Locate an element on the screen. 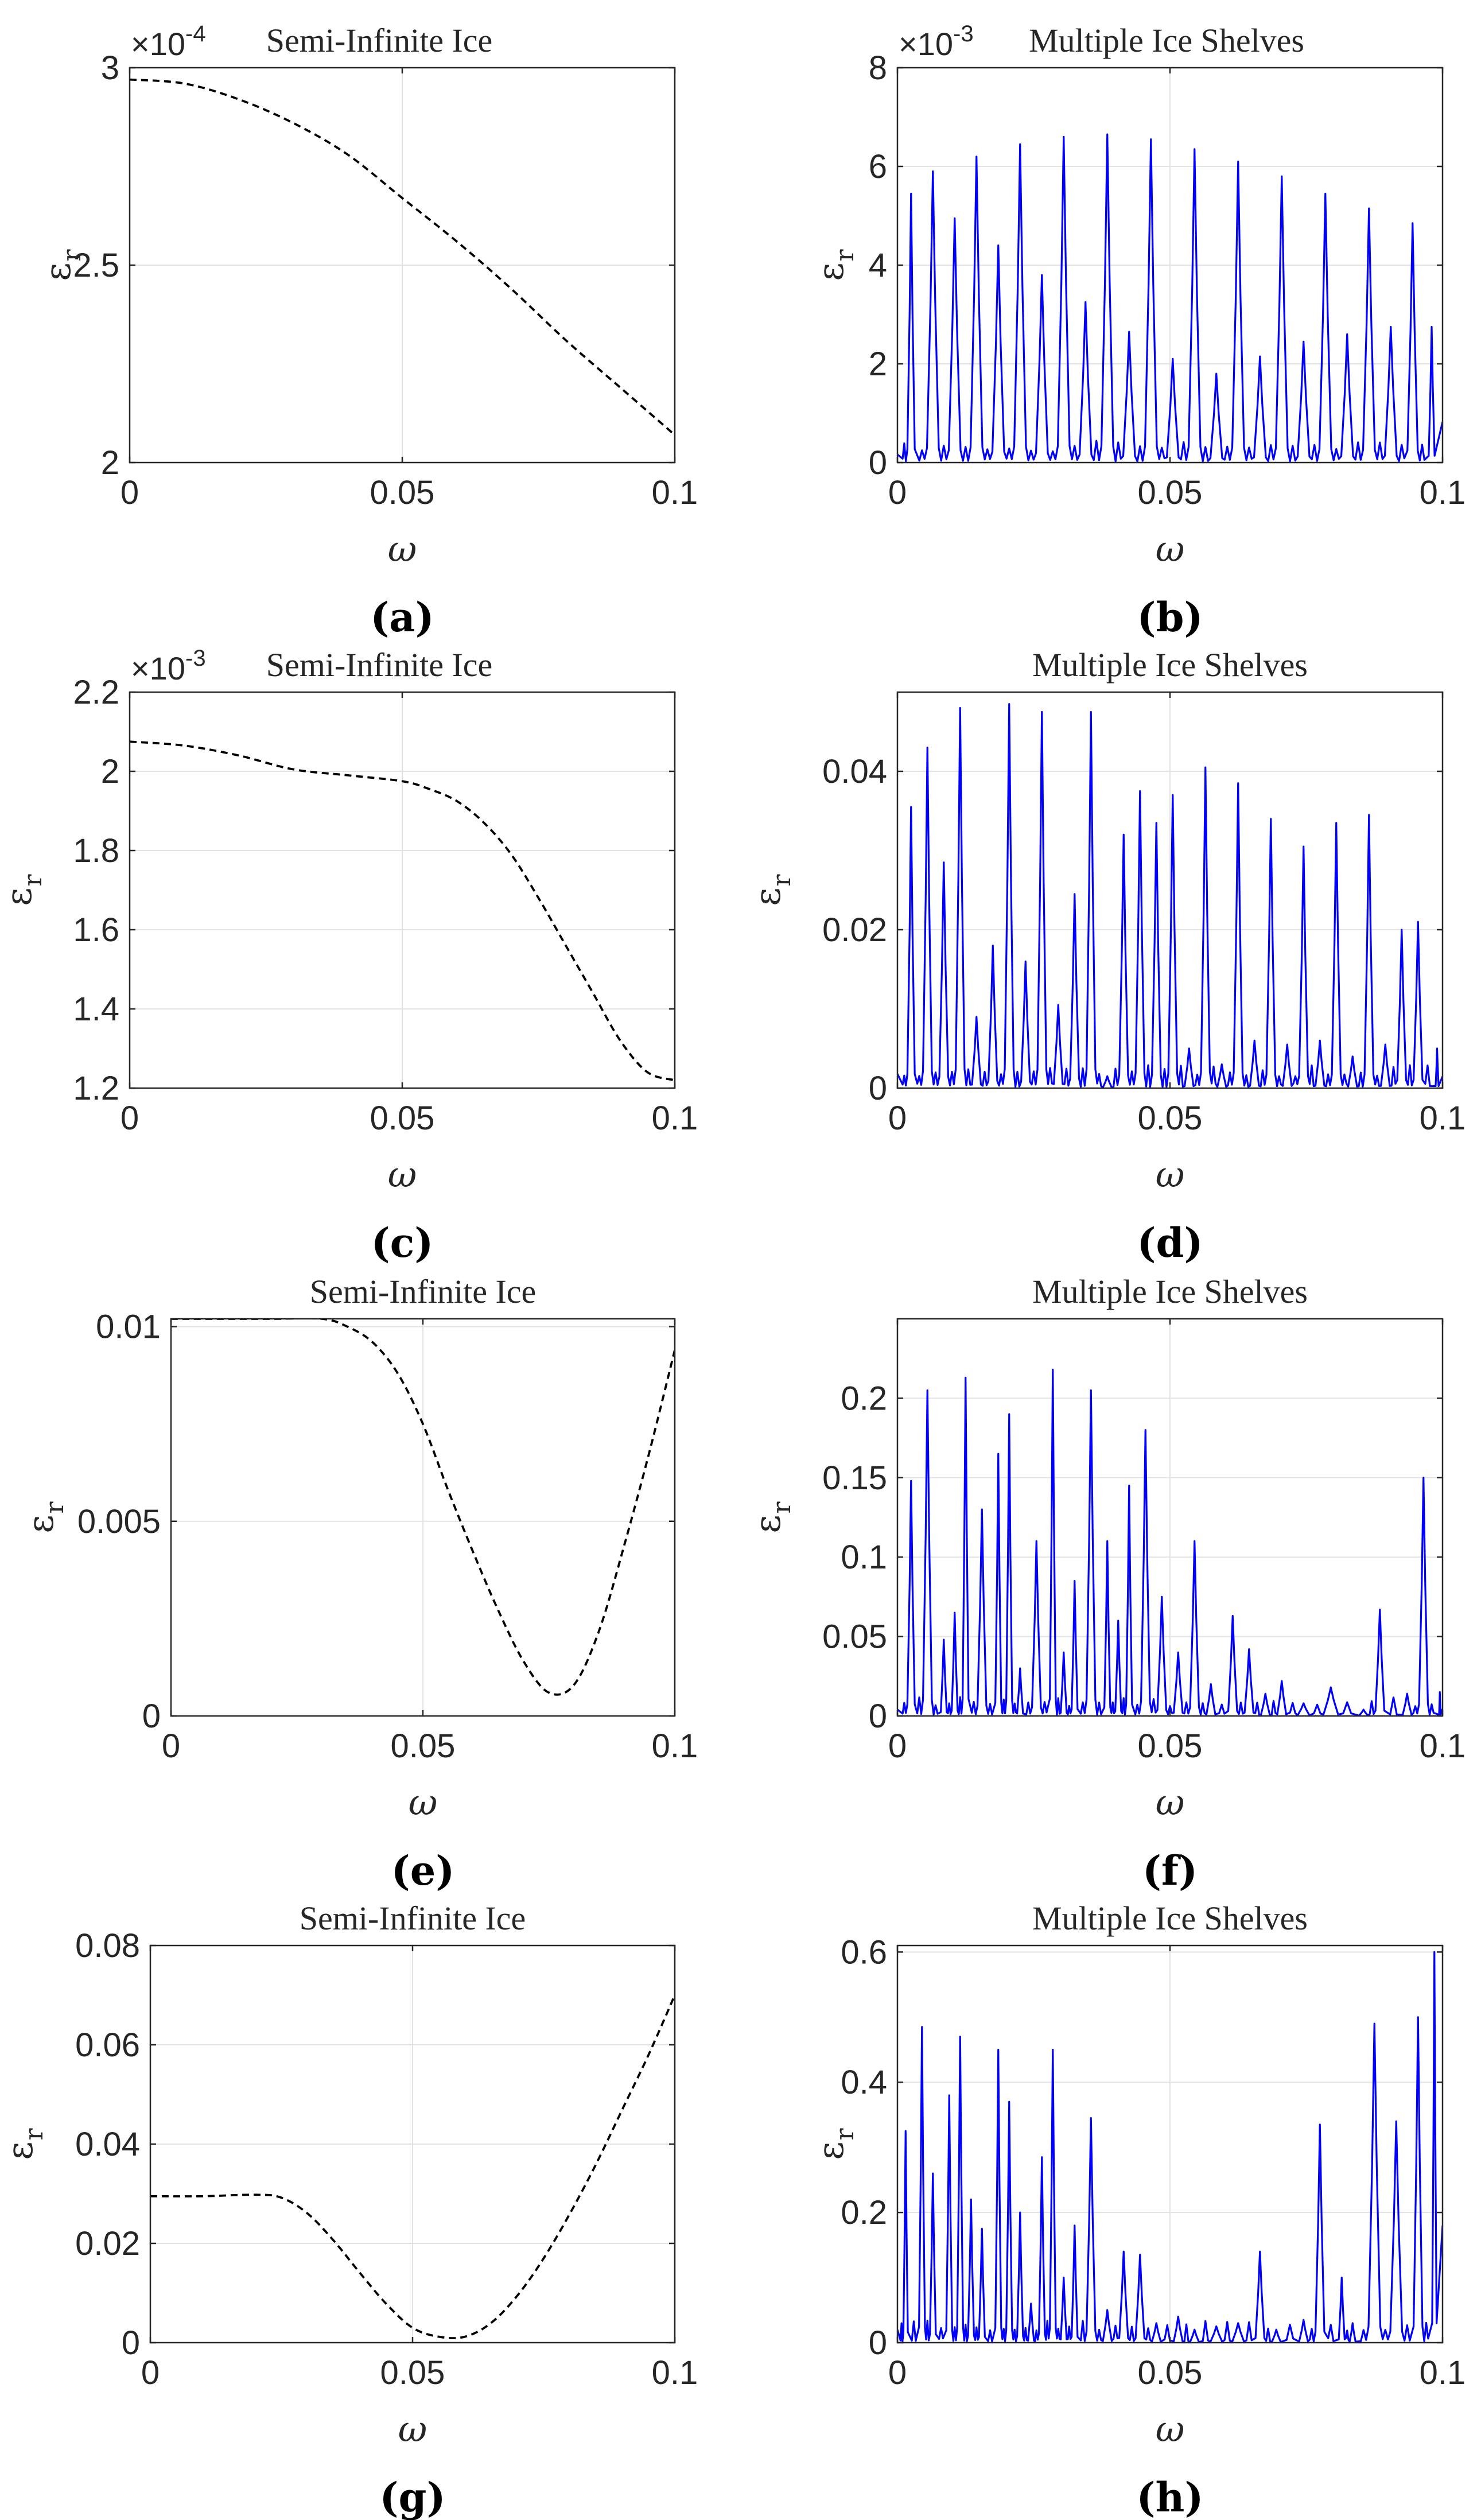 The height and width of the screenshot is (2520, 1481). y-tick-label: 0.1 is located at coordinates (864, 1557).